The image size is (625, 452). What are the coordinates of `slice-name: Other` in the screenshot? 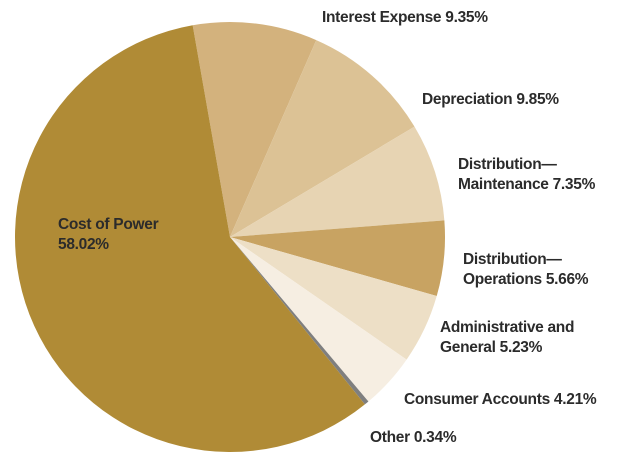 It's located at (390, 437).